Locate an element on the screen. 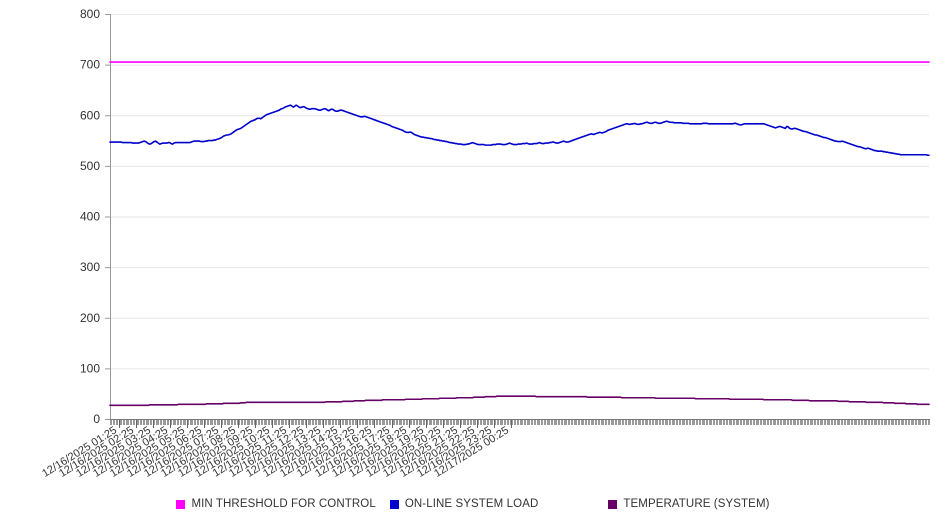  legend-item-temperature-system: TEMPERATURE (SYSTEM) is located at coordinates (688, 504).